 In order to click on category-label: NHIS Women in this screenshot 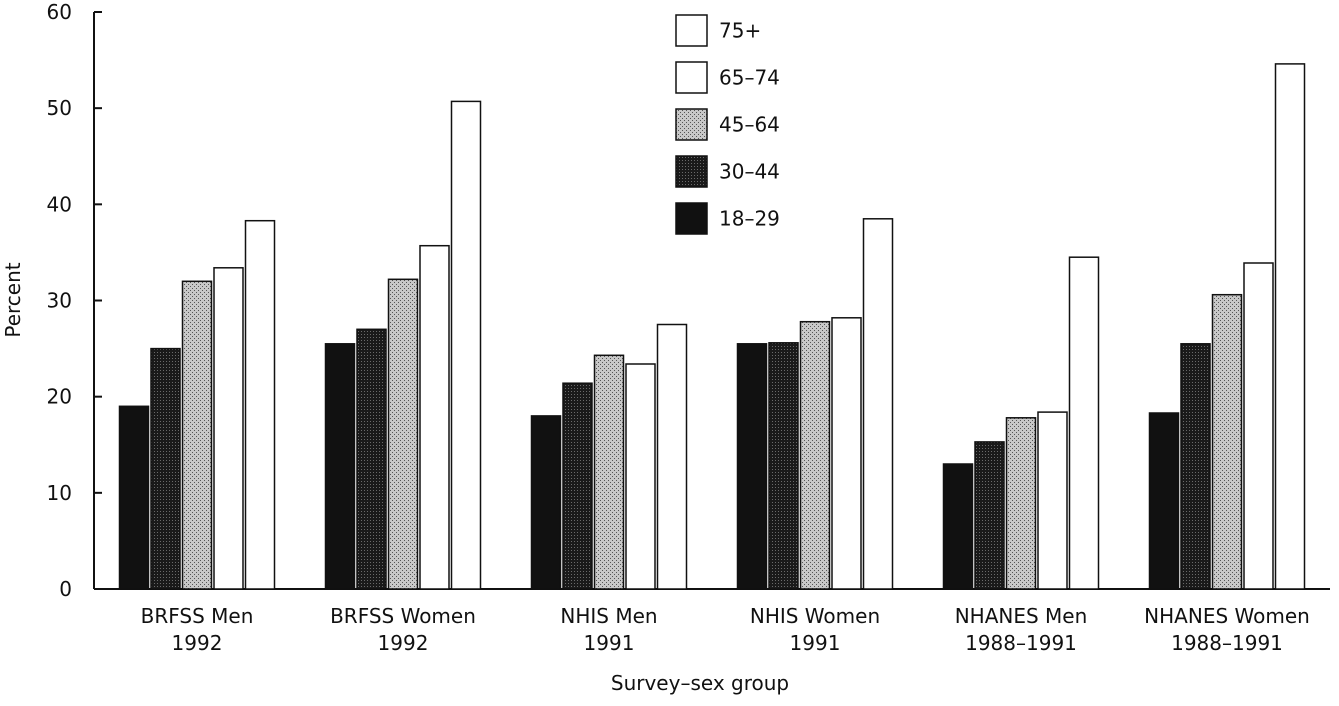, I will do `click(815, 616)`.